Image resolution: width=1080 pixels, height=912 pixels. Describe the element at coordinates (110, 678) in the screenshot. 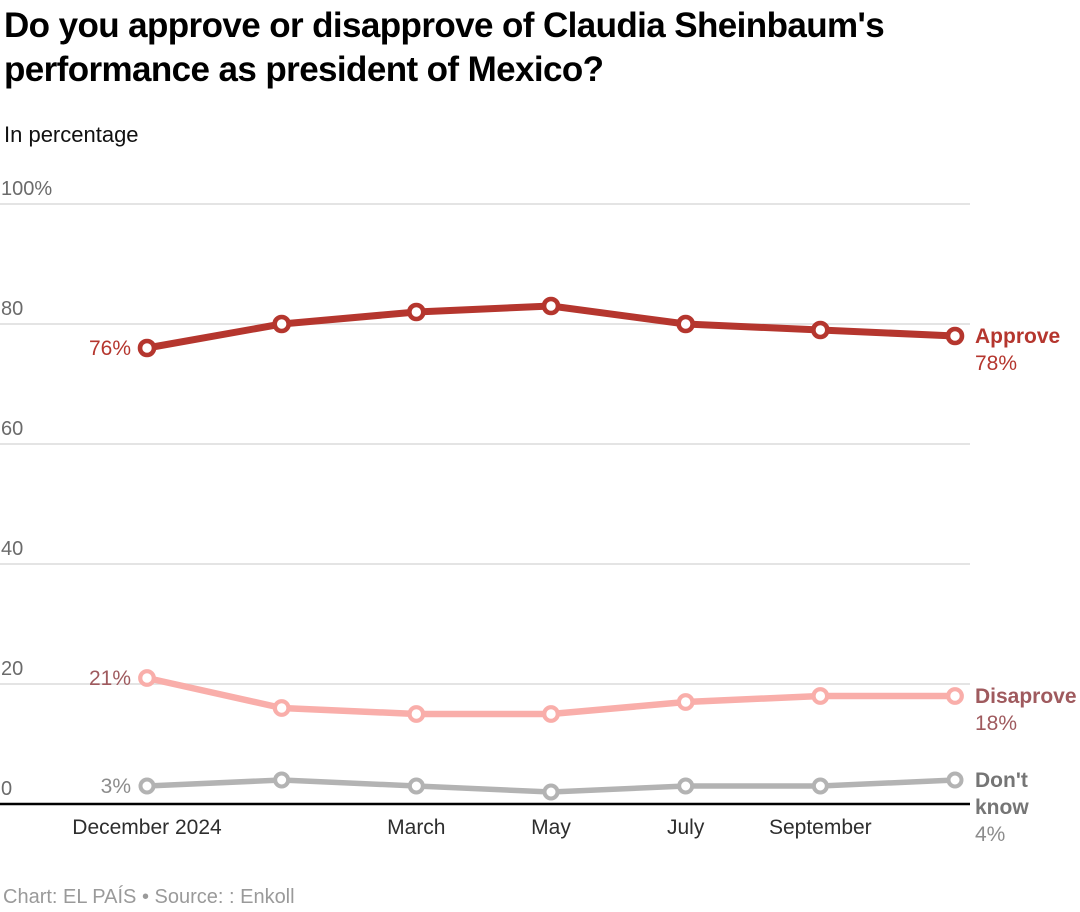

I see `disapprove-start-value-label: 21%` at that location.